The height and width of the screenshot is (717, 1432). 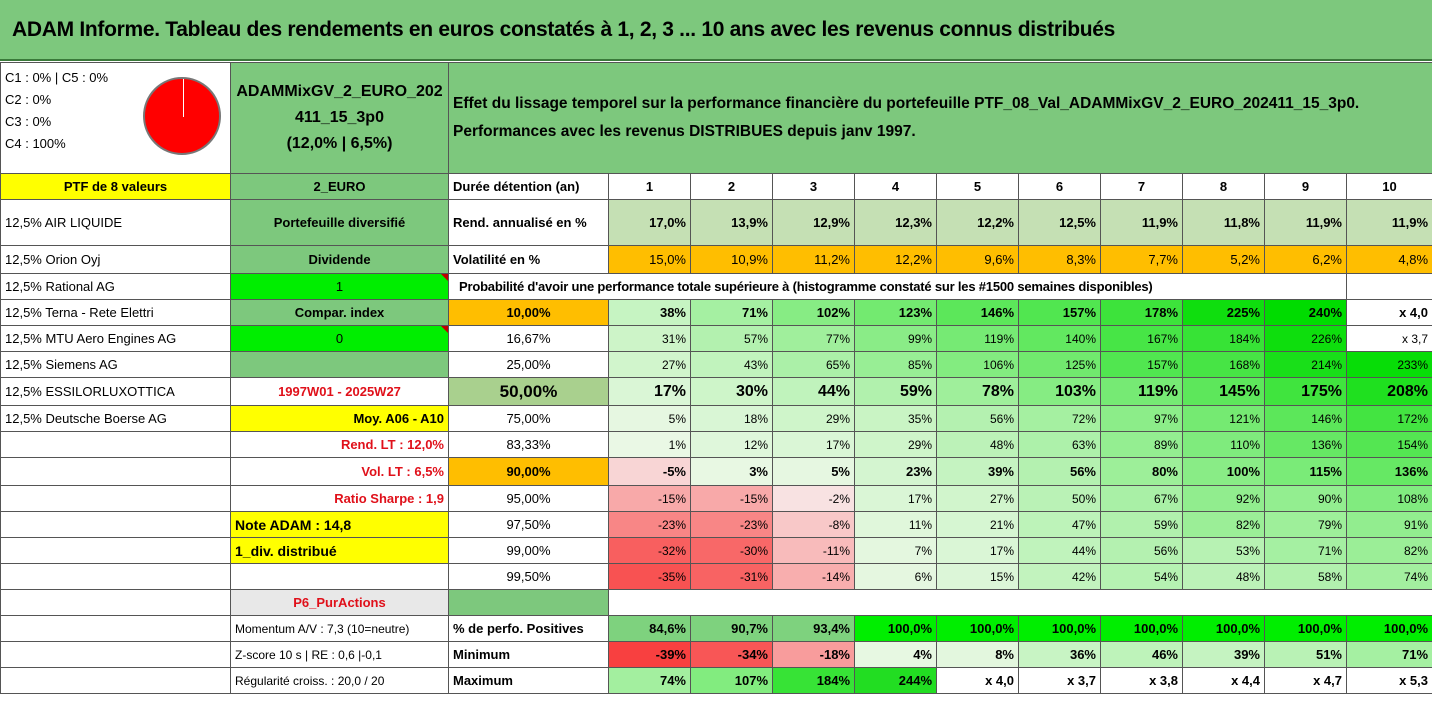 I want to click on vol-value: 15,0%, so click(x=649, y=259).